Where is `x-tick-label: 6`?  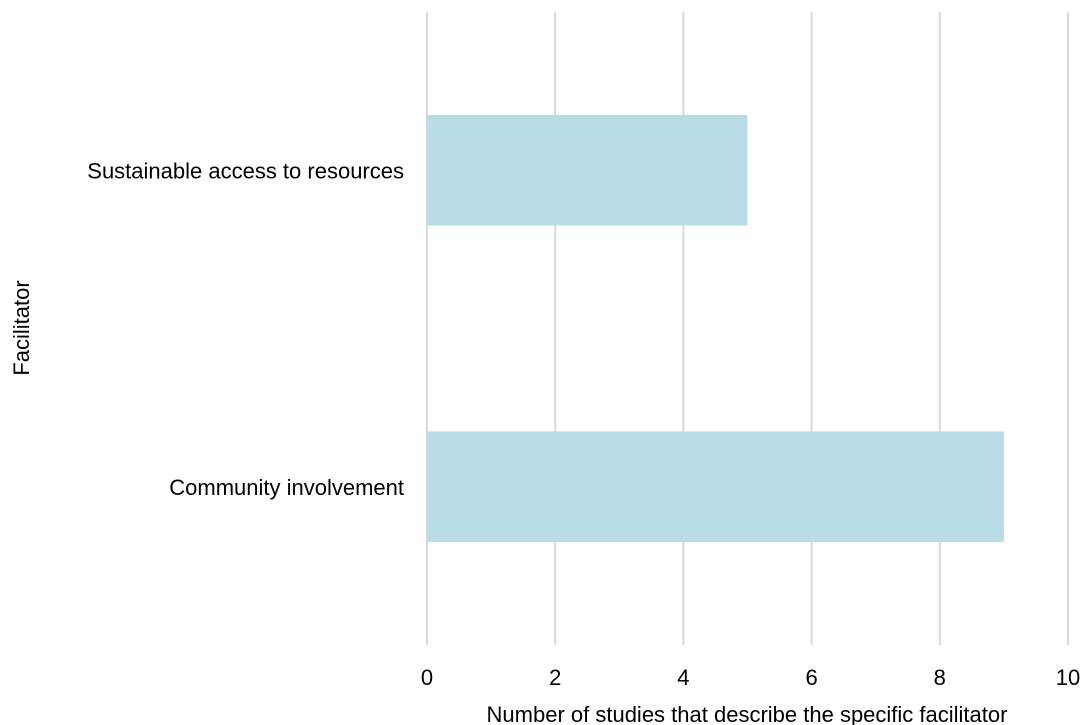
x-tick-label: 6 is located at coordinates (811, 677).